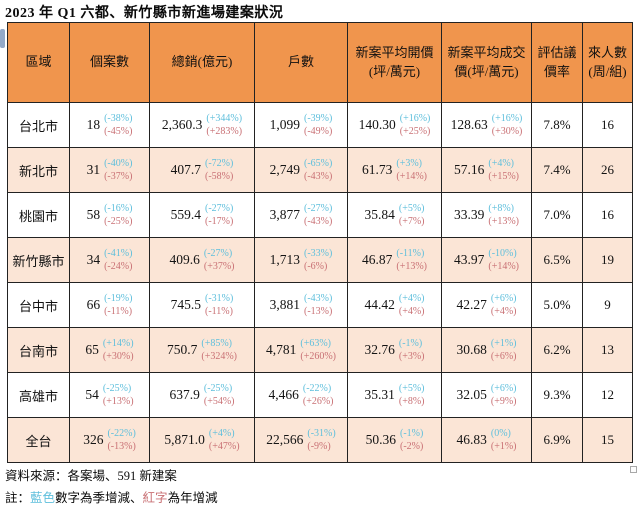  What do you see at coordinates (202, 125) in the screenshot?
I see `sales-cell: 2,360.3 (+344%) (+283%)` at bounding box center [202, 125].